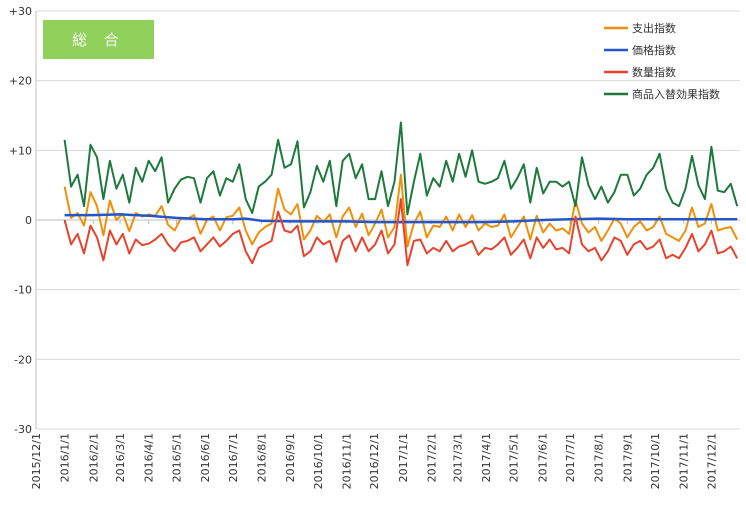  Describe the element at coordinates (23, 429) in the screenshot. I see `y-tick-label: -30` at that location.